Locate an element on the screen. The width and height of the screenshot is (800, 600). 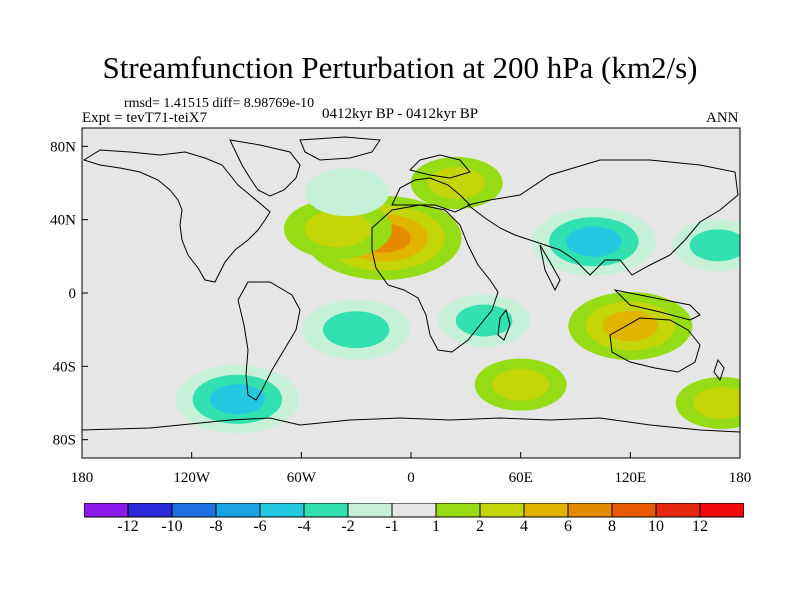
season-label: ANN is located at coordinates (722, 118).